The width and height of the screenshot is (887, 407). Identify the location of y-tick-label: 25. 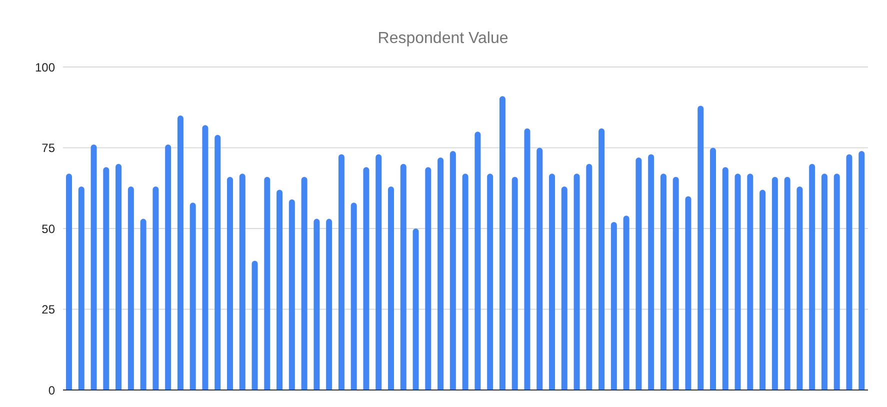
(49, 309).